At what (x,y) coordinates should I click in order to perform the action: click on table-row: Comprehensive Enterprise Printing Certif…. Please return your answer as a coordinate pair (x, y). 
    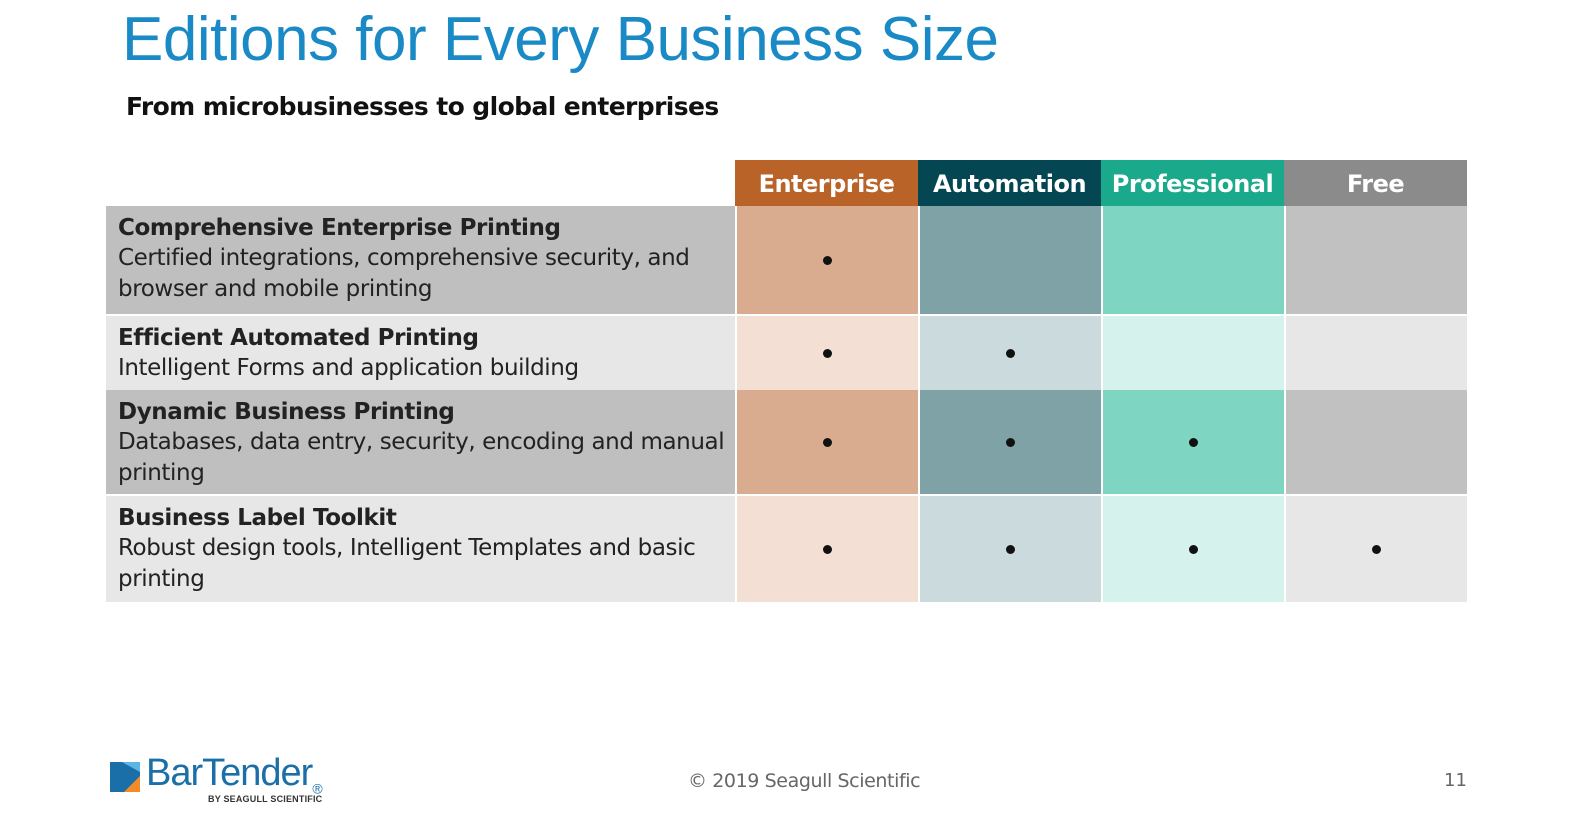
    Looking at the image, I should click on (795, 260).